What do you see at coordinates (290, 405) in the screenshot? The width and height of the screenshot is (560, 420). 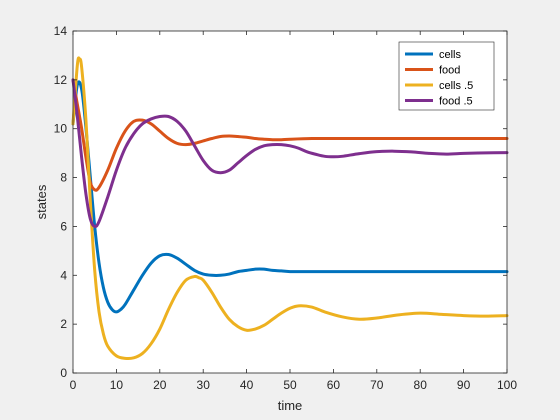 I see `x-axis-label: time` at bounding box center [290, 405].